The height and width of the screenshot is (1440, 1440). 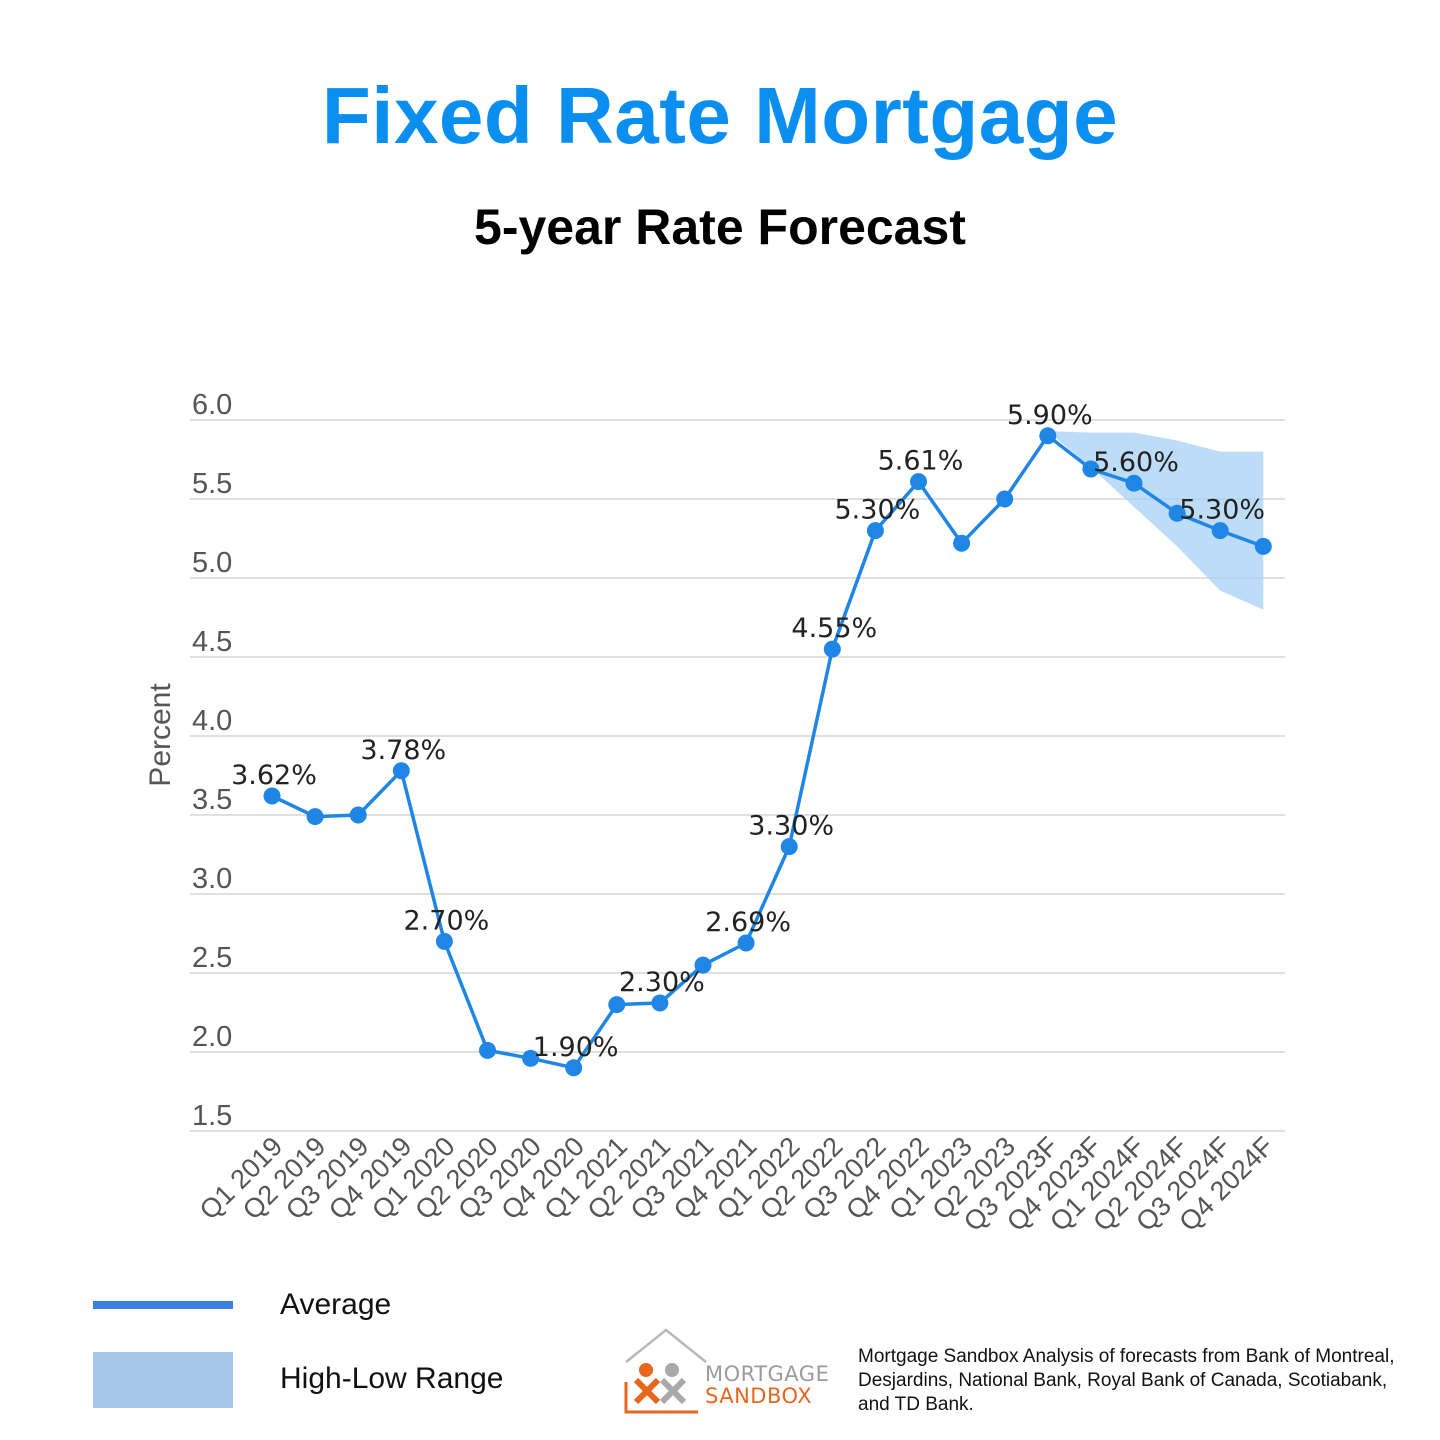 What do you see at coordinates (212, 1037) in the screenshot?
I see `y-tick-label: 2.0` at bounding box center [212, 1037].